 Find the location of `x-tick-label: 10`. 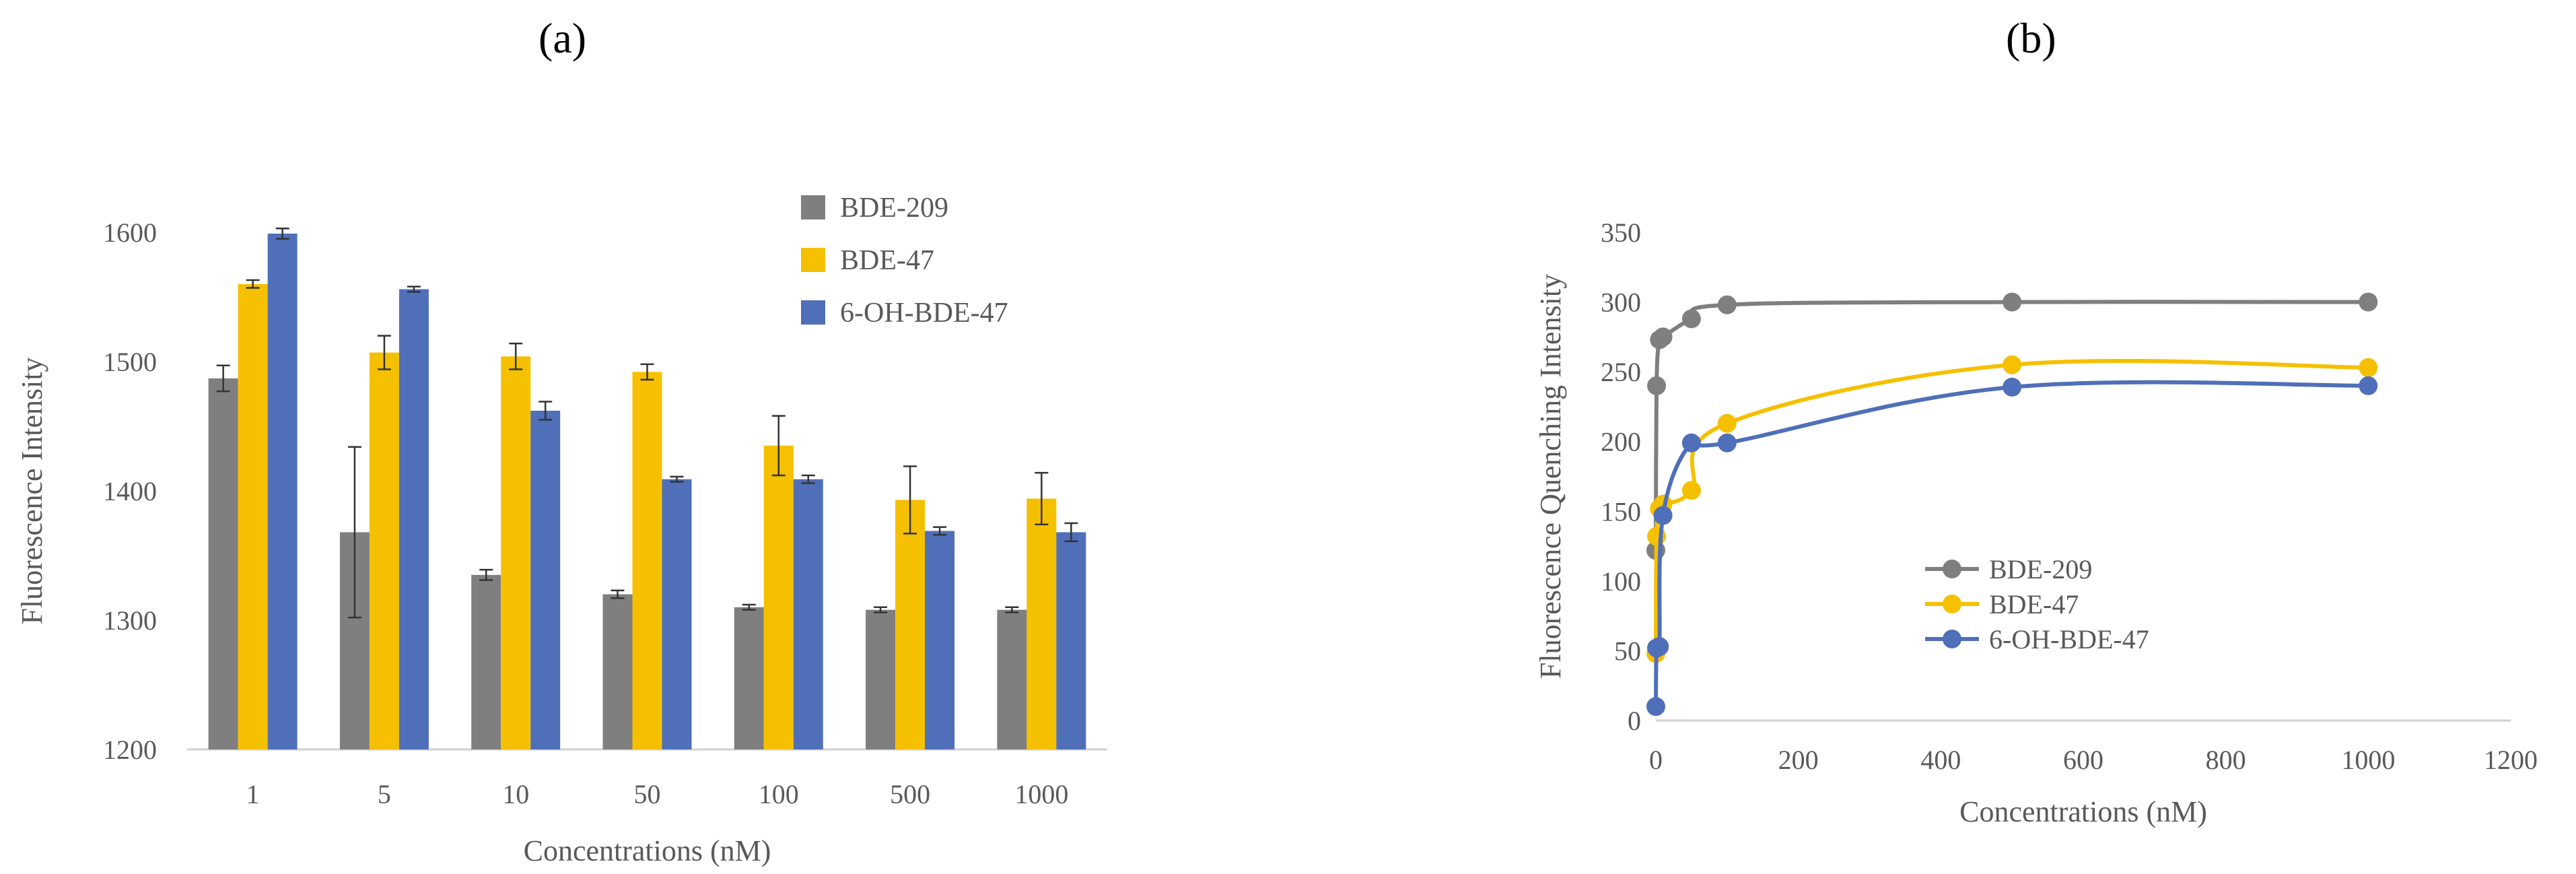

x-tick-label: 10 is located at coordinates (515, 794).